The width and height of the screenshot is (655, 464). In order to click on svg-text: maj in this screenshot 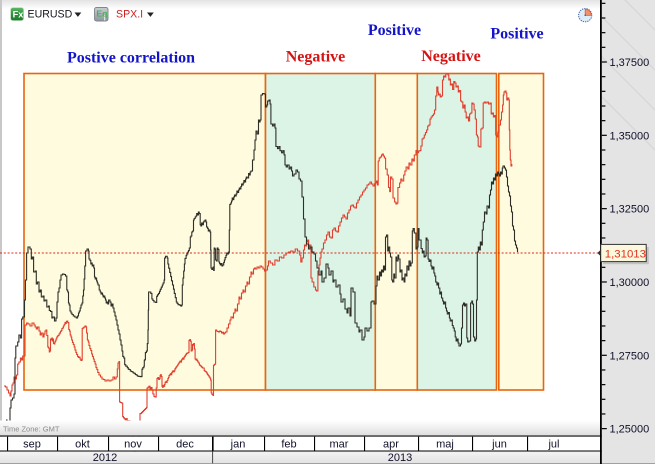, I will do `click(445, 445)`.